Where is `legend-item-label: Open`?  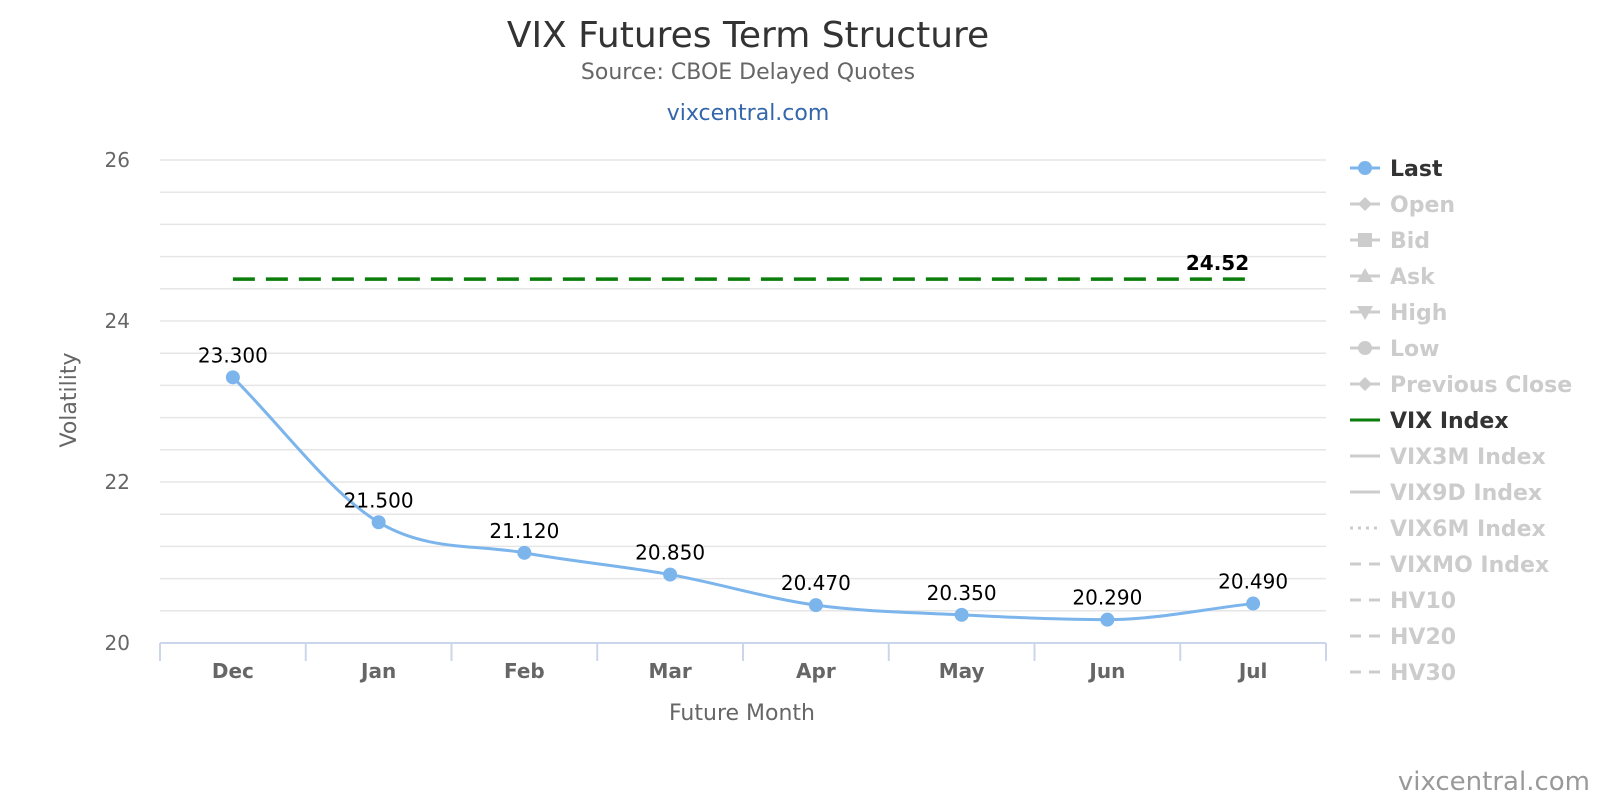 legend-item-label: Open is located at coordinates (1422, 205).